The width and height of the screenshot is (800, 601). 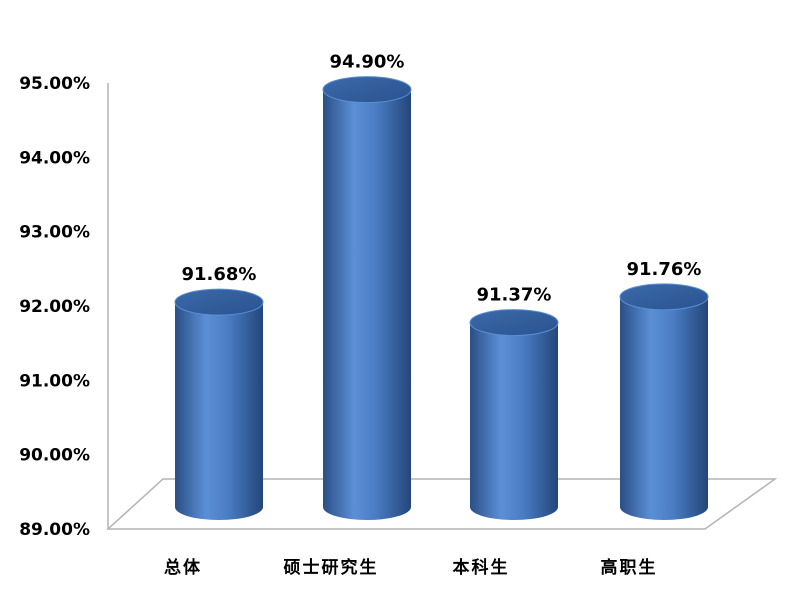 I want to click on bar: 91.76%, so click(x=664, y=389).